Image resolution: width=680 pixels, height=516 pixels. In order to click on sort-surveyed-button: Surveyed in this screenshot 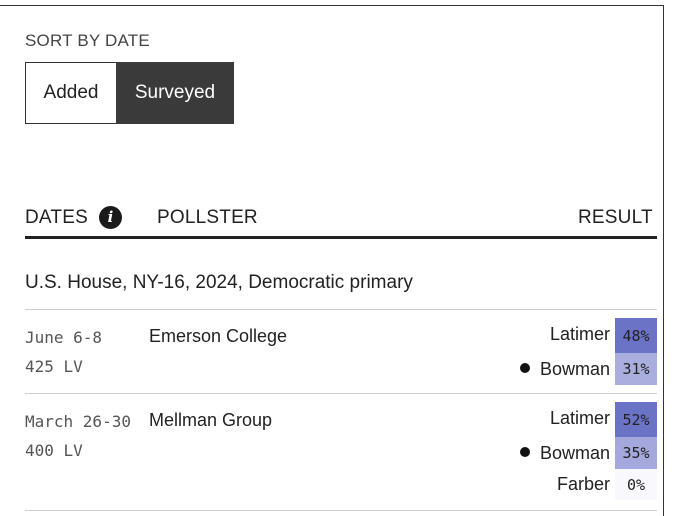, I will do `click(175, 93)`.